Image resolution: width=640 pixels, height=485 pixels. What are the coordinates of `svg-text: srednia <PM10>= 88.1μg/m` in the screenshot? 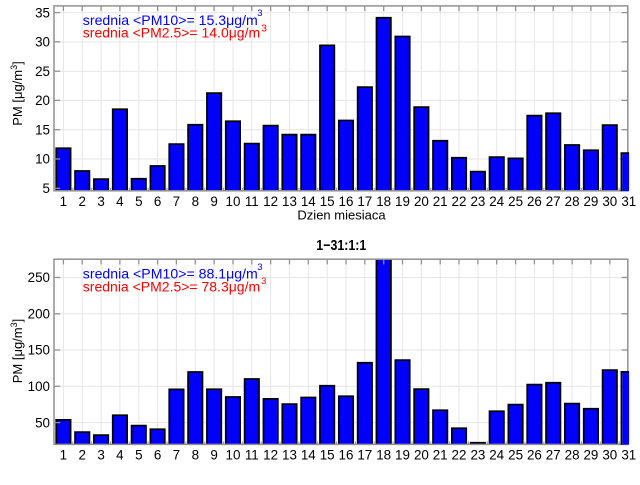 It's located at (170, 273).